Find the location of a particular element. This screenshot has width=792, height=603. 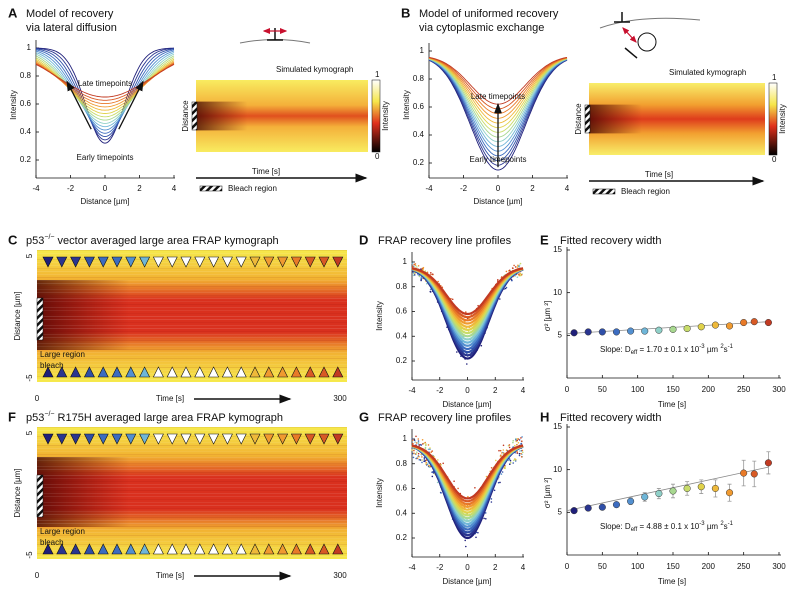

slope-part: Slope: D is located at coordinates (615, 526).